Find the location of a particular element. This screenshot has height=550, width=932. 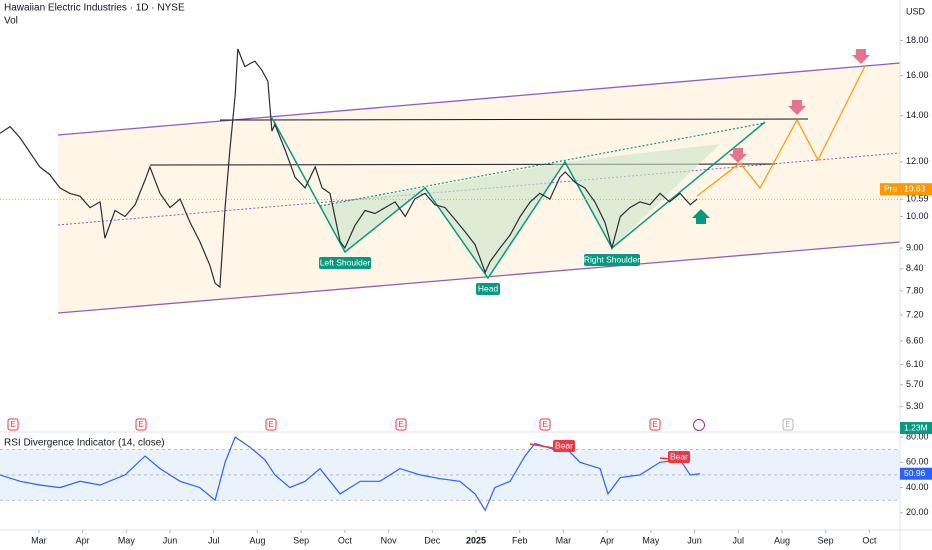

currency: USD is located at coordinates (916, 11).